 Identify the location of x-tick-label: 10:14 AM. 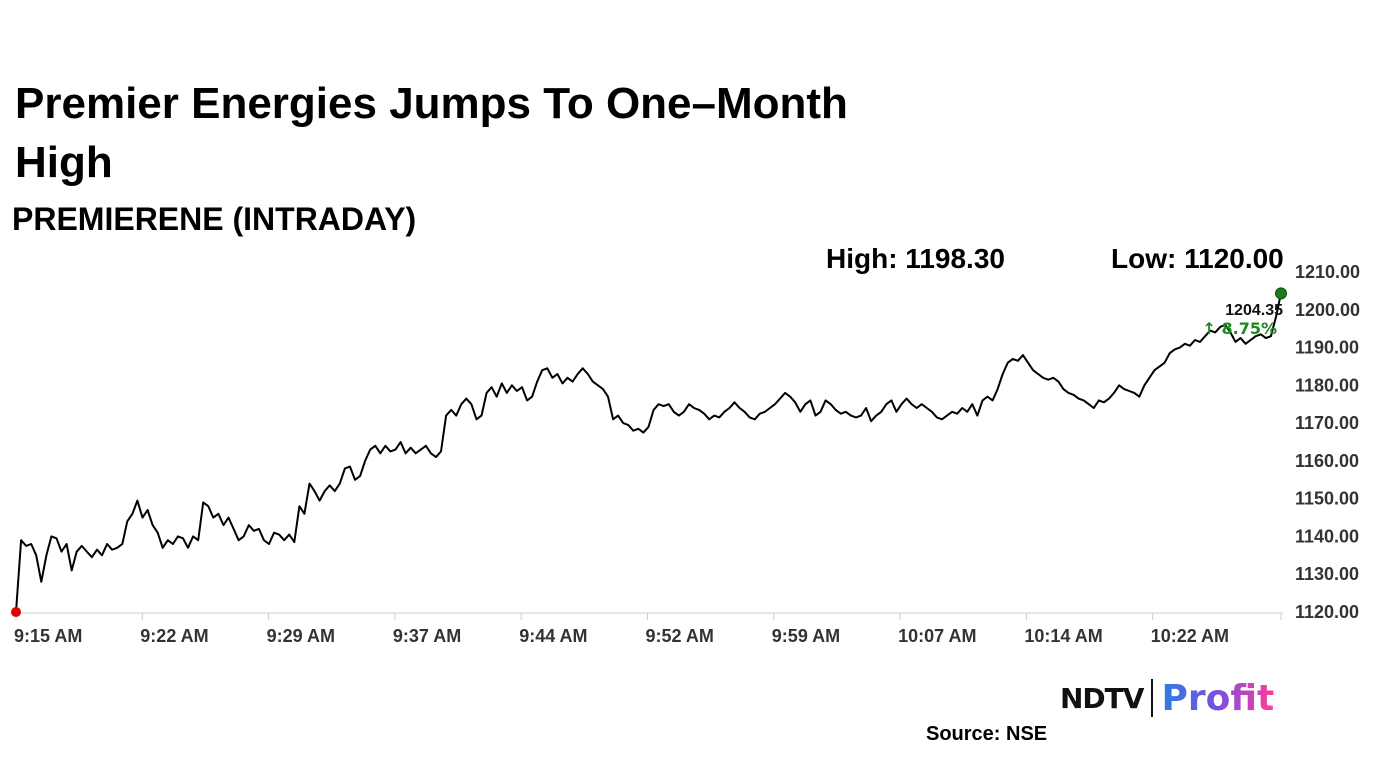
(1063, 636).